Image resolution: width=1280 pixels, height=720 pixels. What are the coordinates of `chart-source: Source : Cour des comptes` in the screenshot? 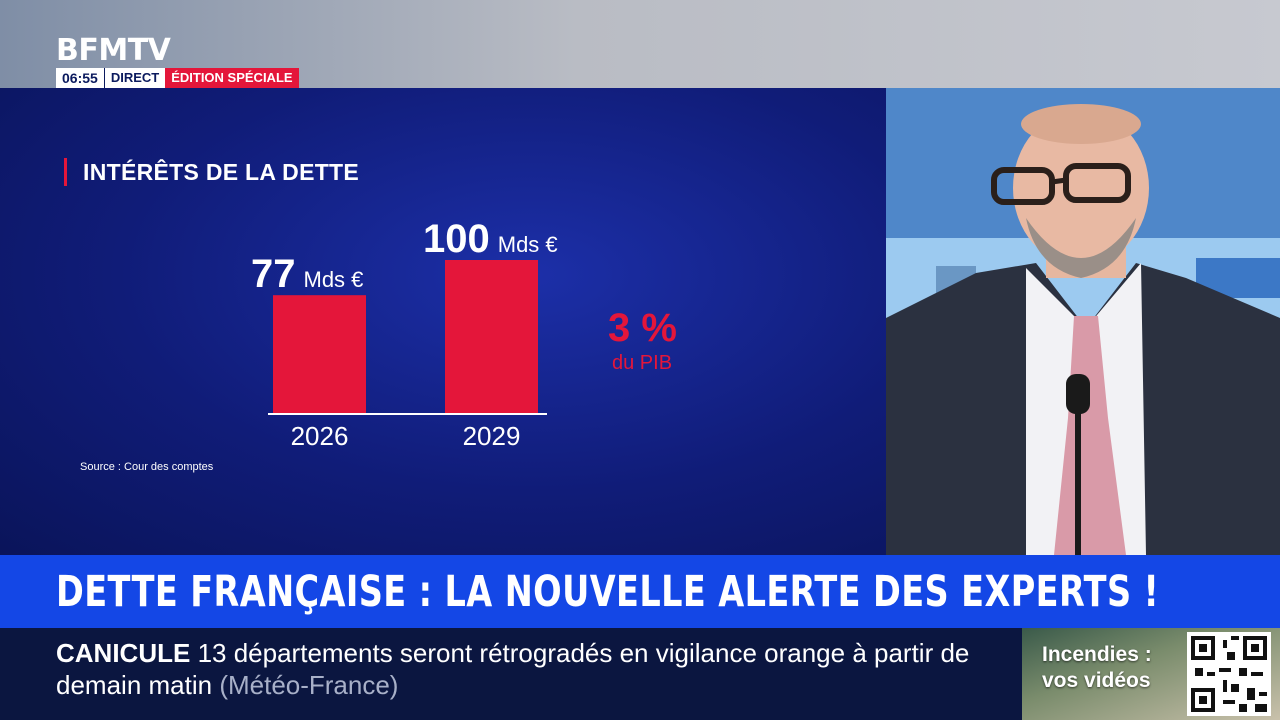 It's located at (147, 467).